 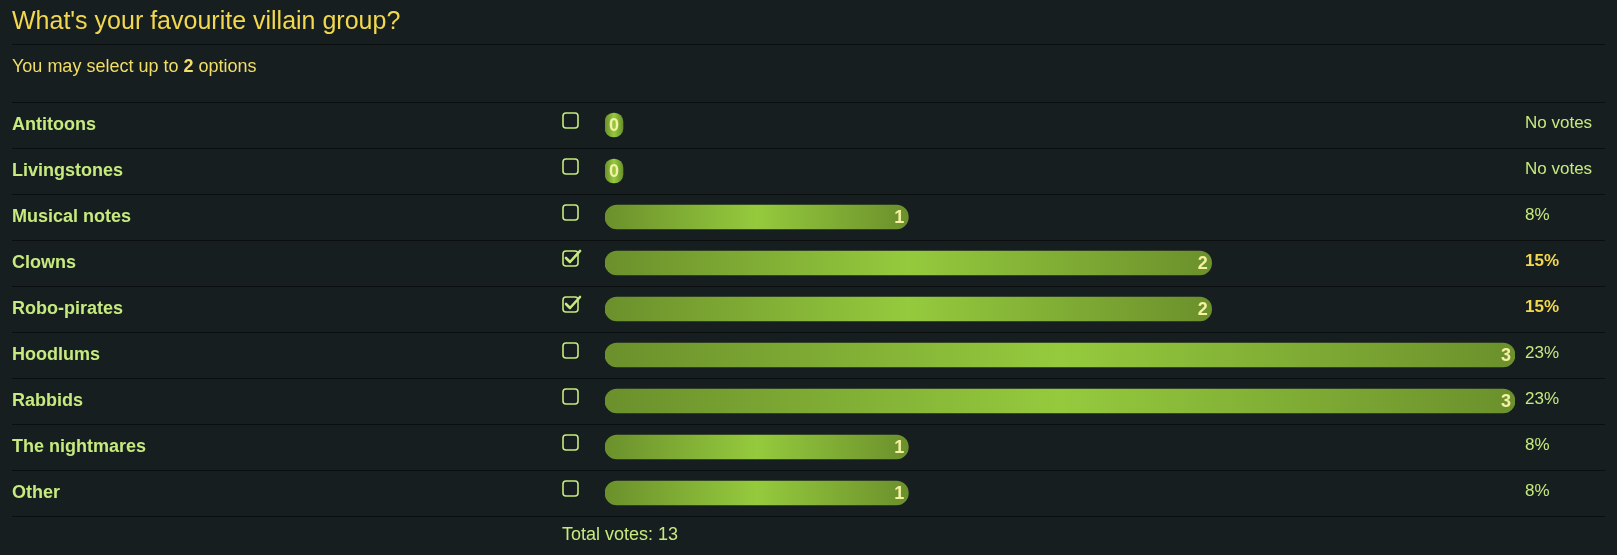 What do you see at coordinates (54, 123) in the screenshot?
I see `y-tick-label: Antitoons` at bounding box center [54, 123].